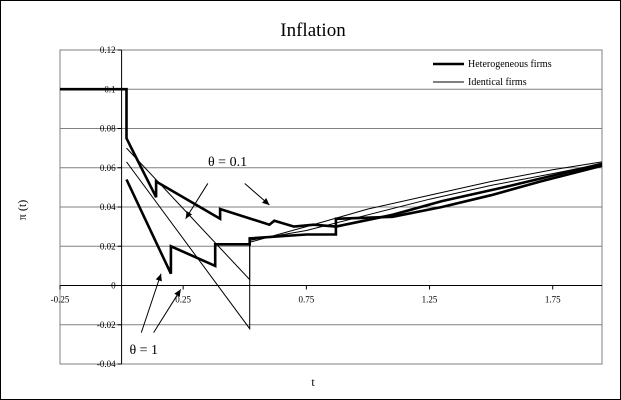 Image resolution: width=621 pixels, height=400 pixels. What do you see at coordinates (227, 187) in the screenshot?
I see `annotation: θ = 0.1` at bounding box center [227, 187].